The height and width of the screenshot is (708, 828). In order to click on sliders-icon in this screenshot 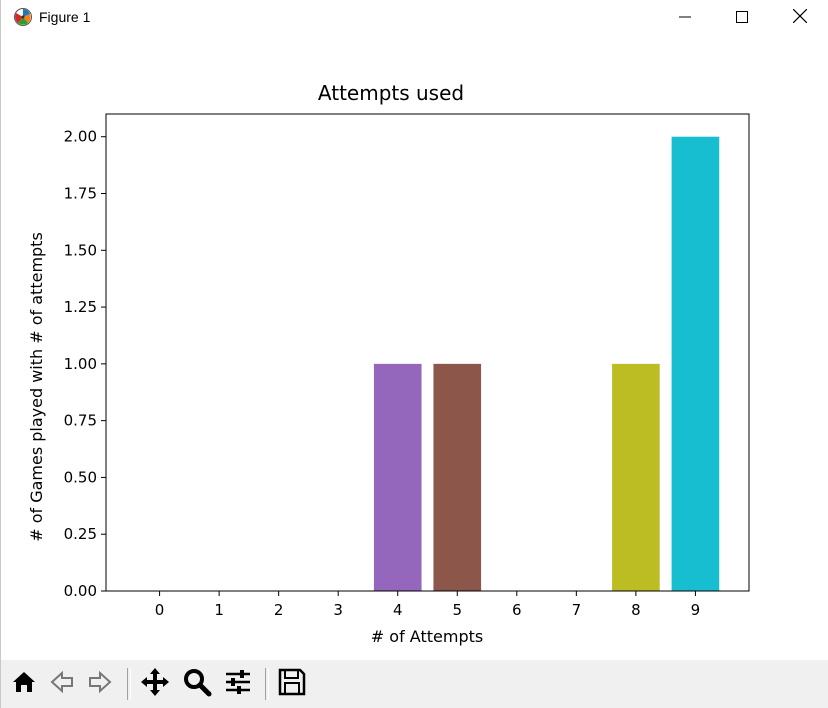, I will do `click(238, 684)`.